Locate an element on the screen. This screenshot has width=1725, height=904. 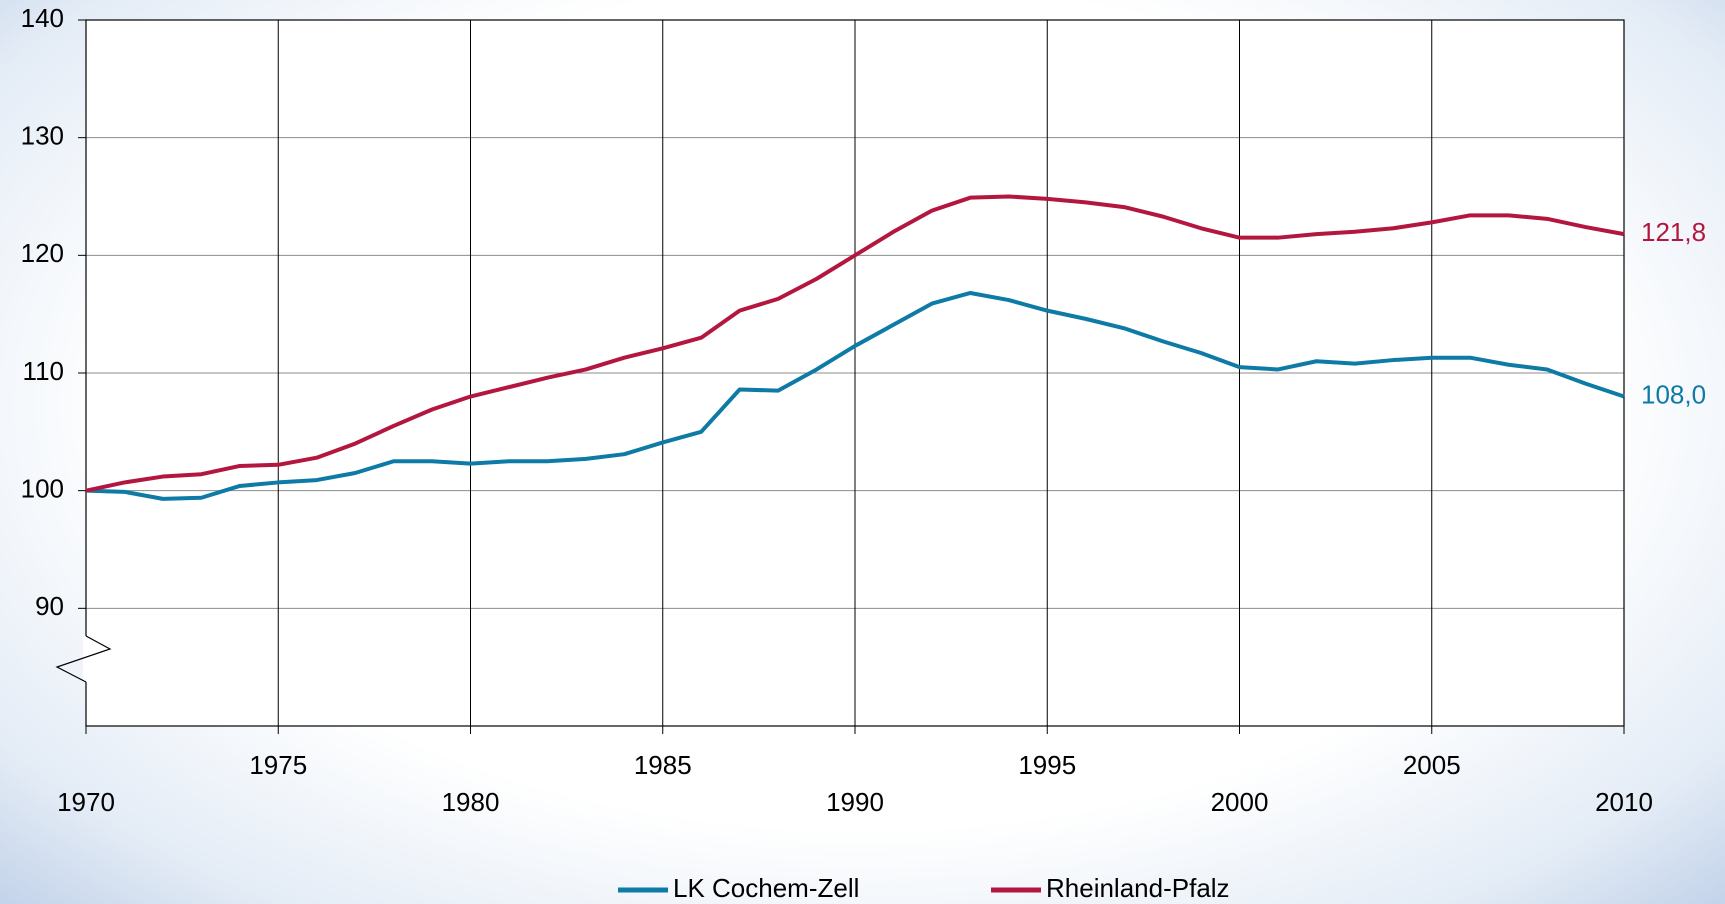
legend-label: Rheinland-Pfalz is located at coordinates (1138, 888).